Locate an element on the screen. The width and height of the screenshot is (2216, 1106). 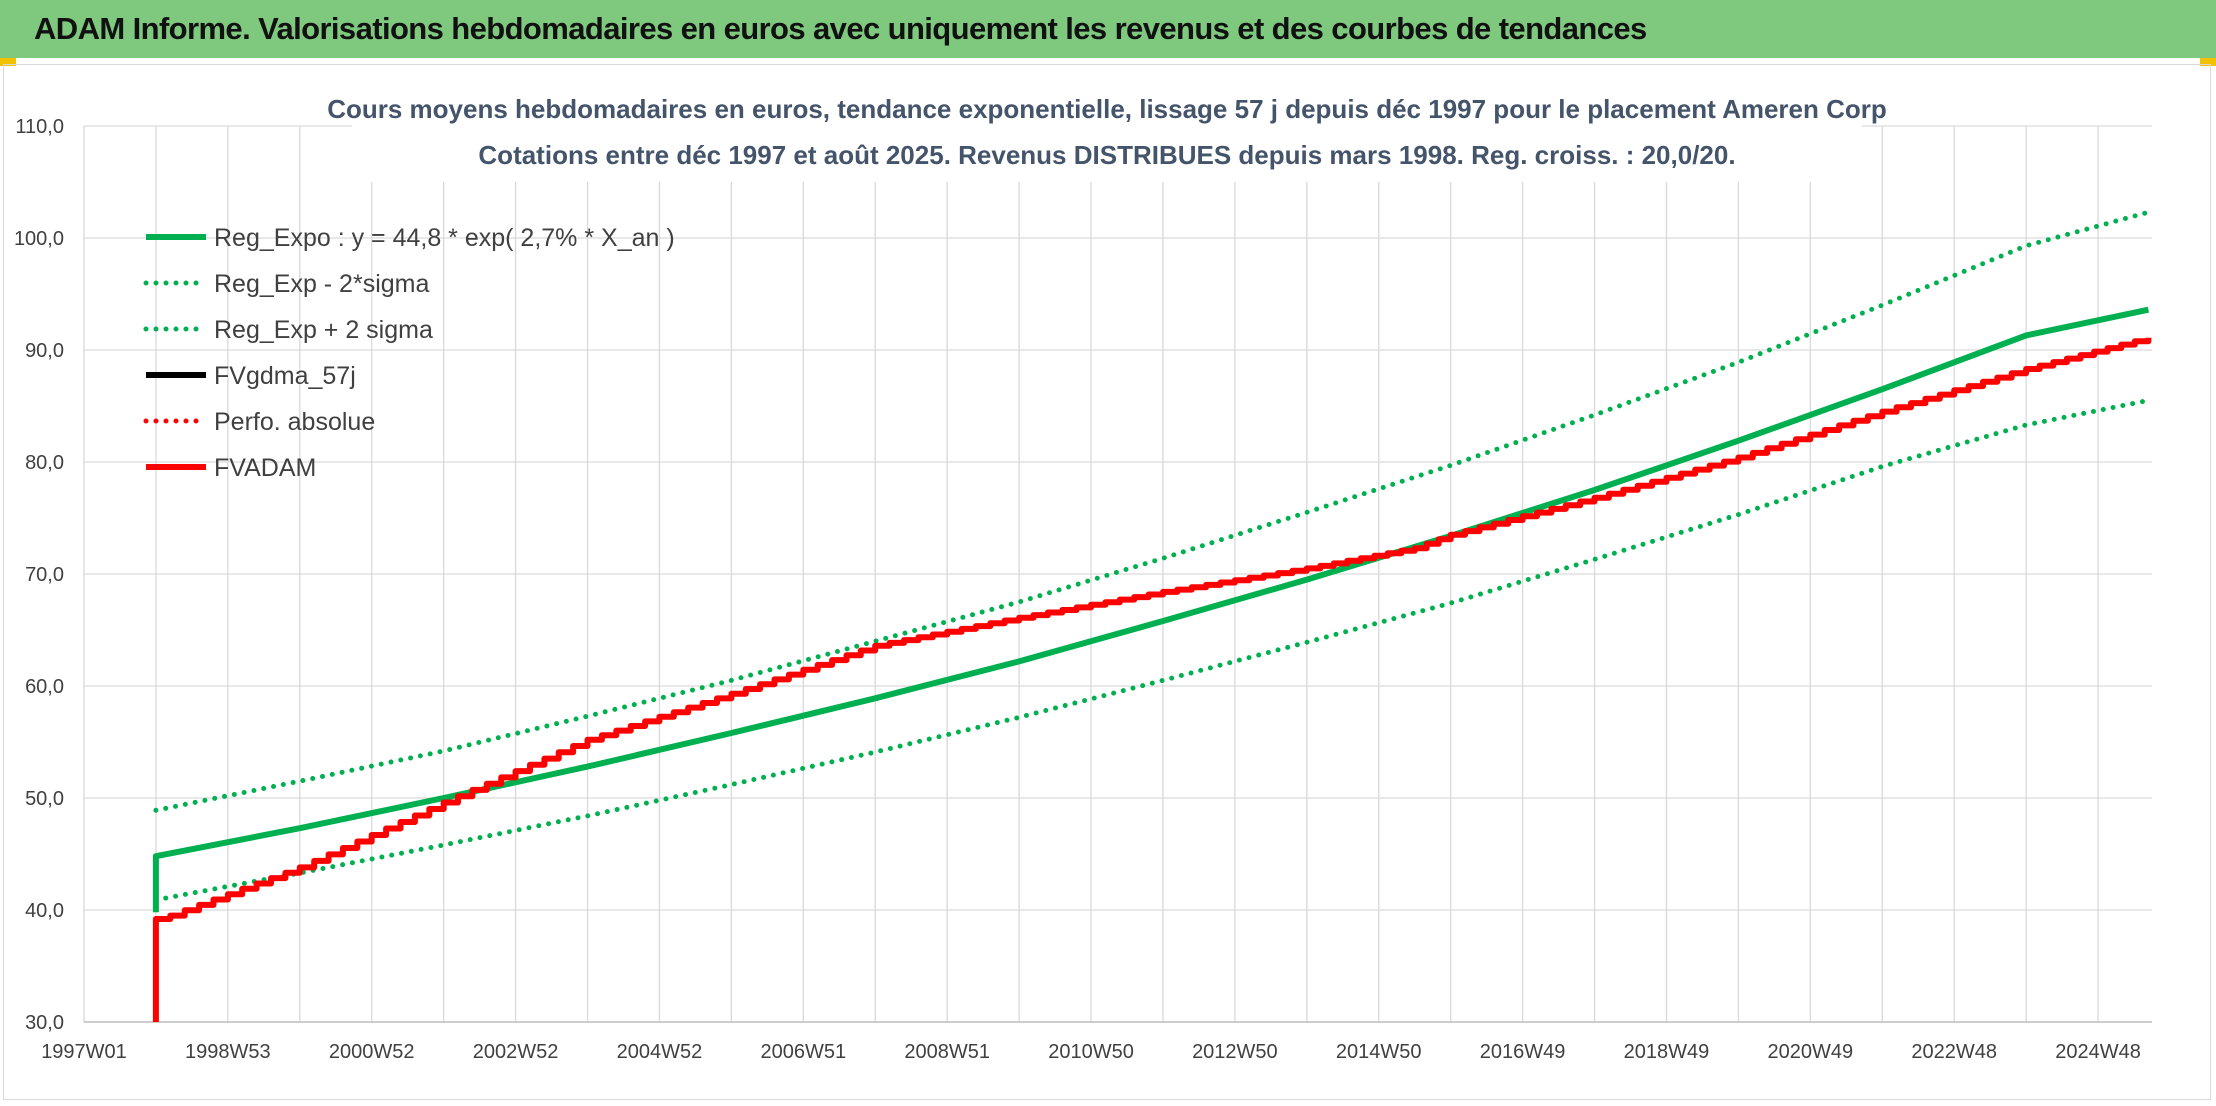
title-background is located at coordinates (1107, 133).